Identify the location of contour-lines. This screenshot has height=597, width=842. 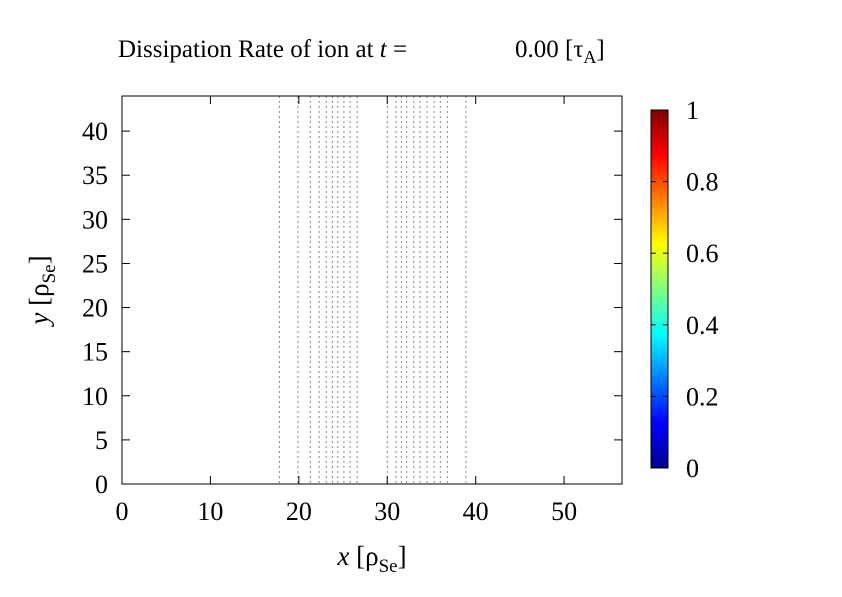
(372, 290).